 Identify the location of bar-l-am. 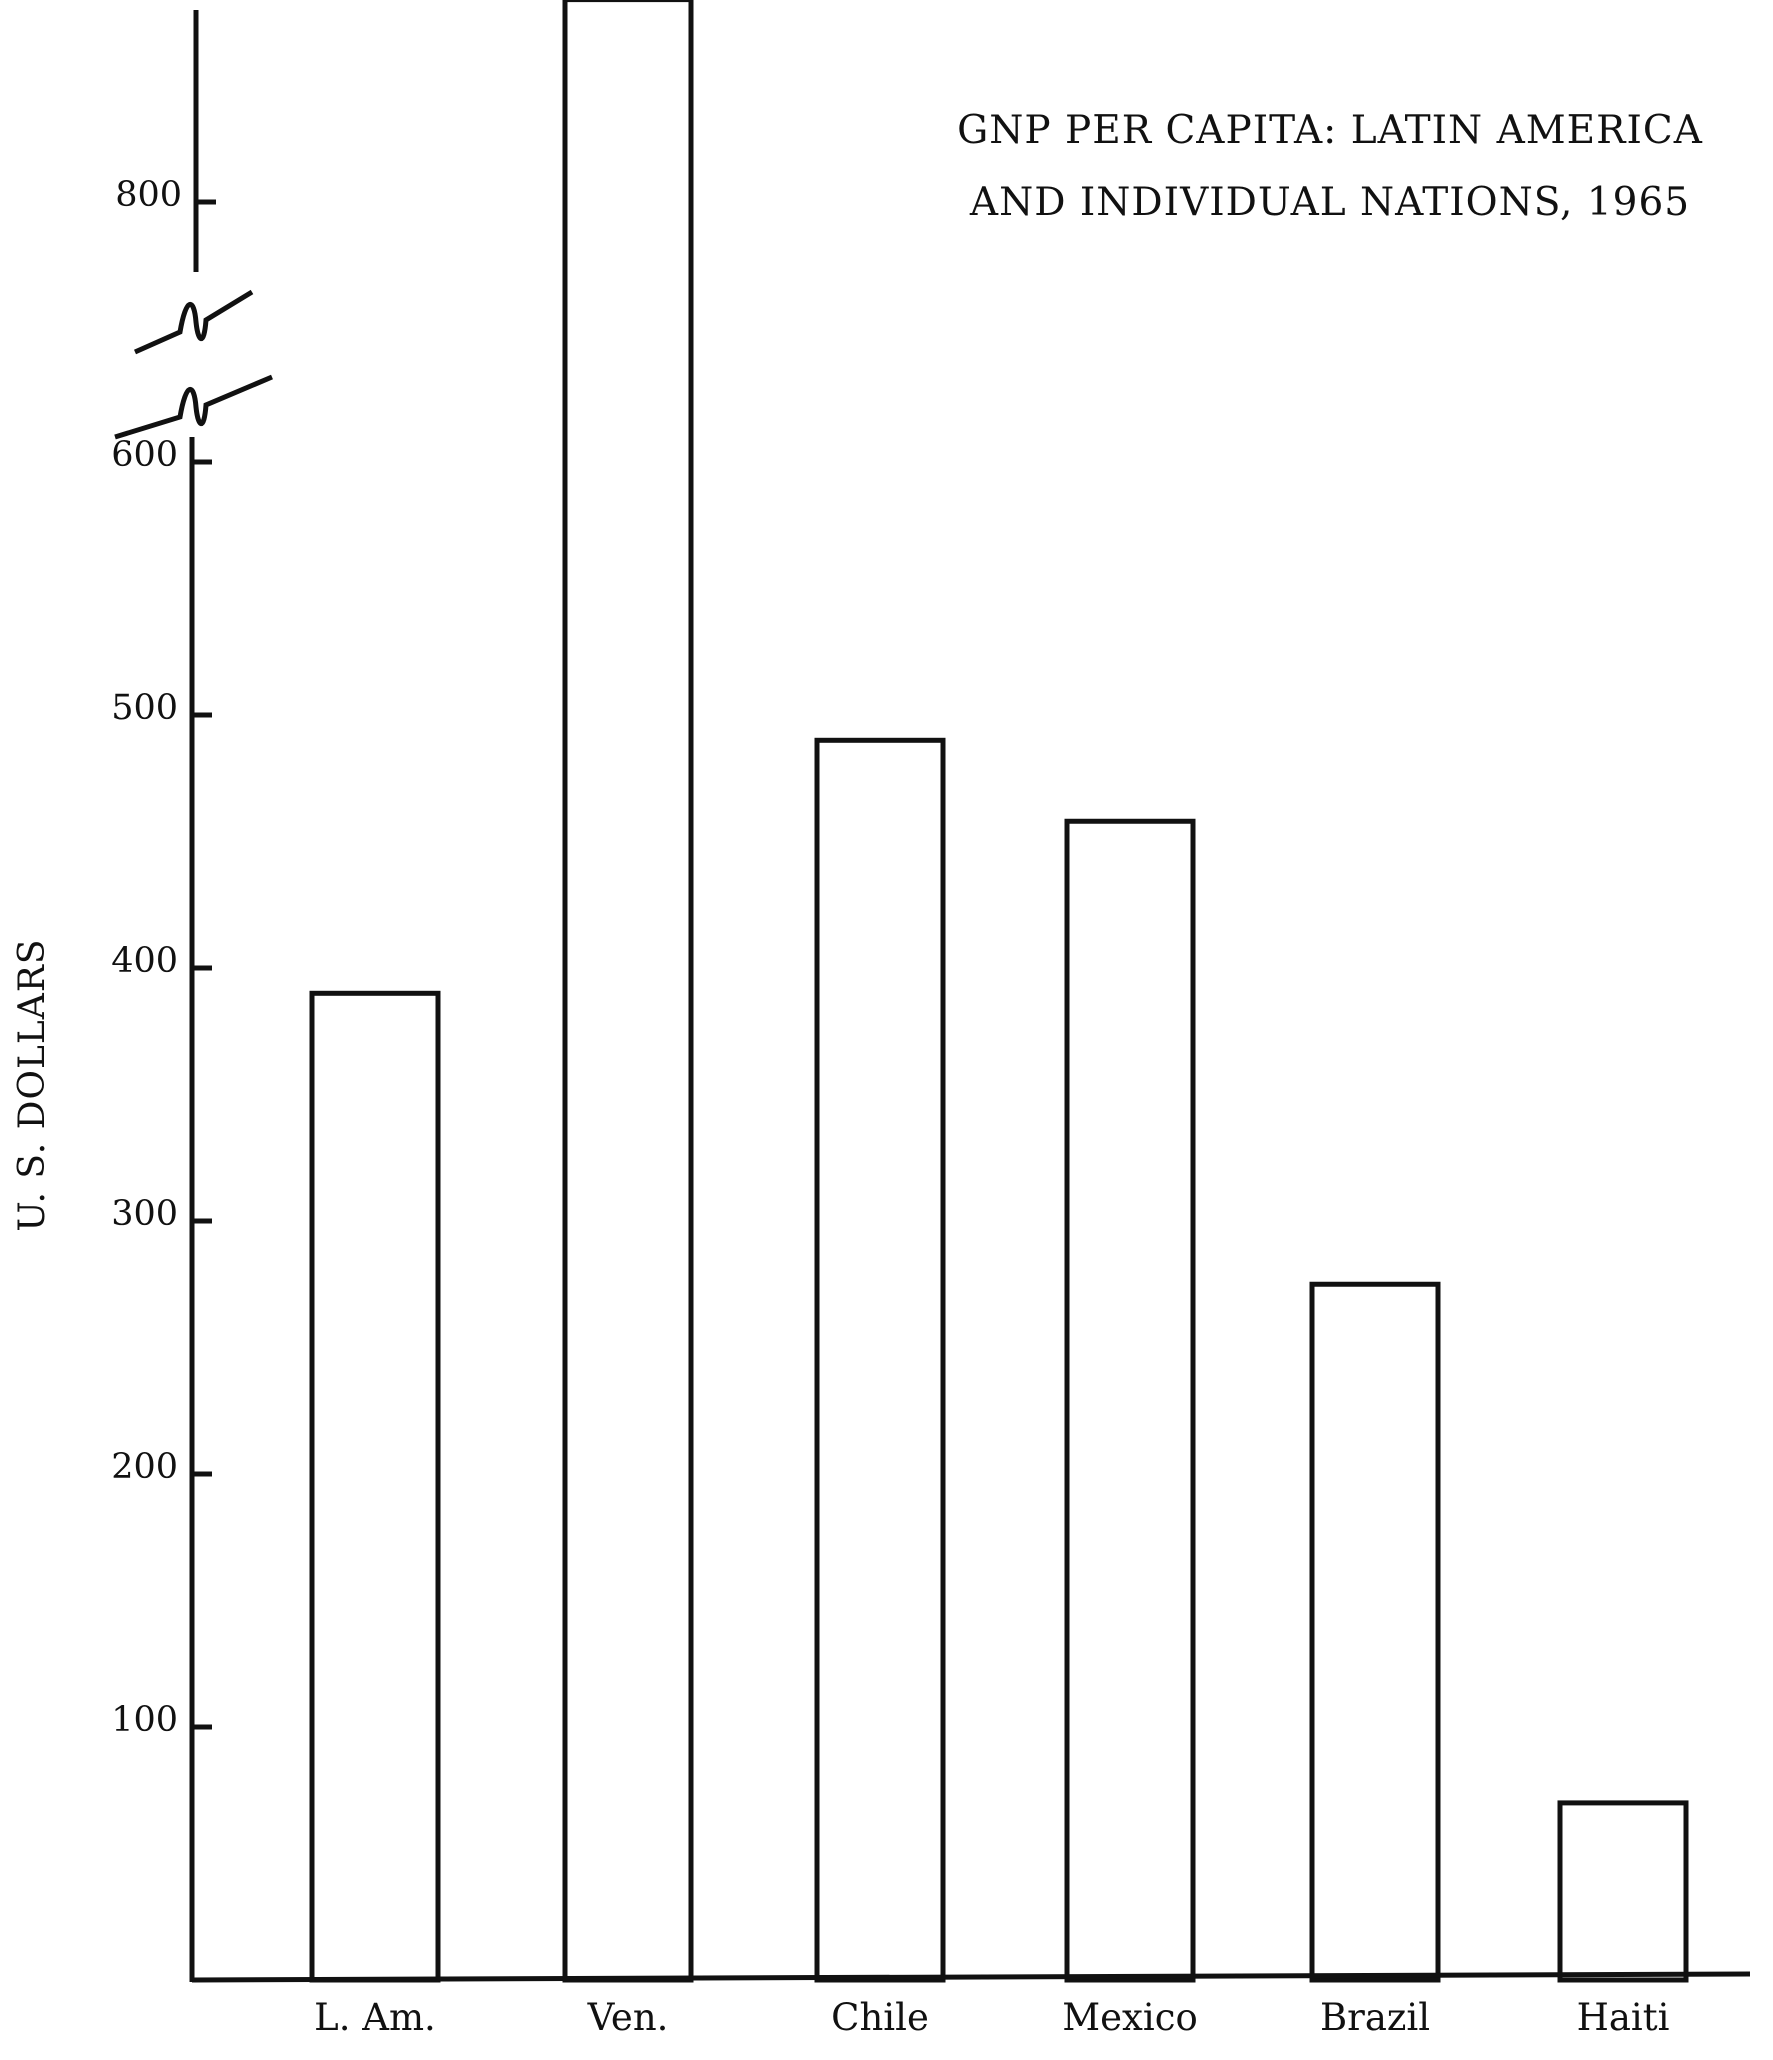
(375, 1486).